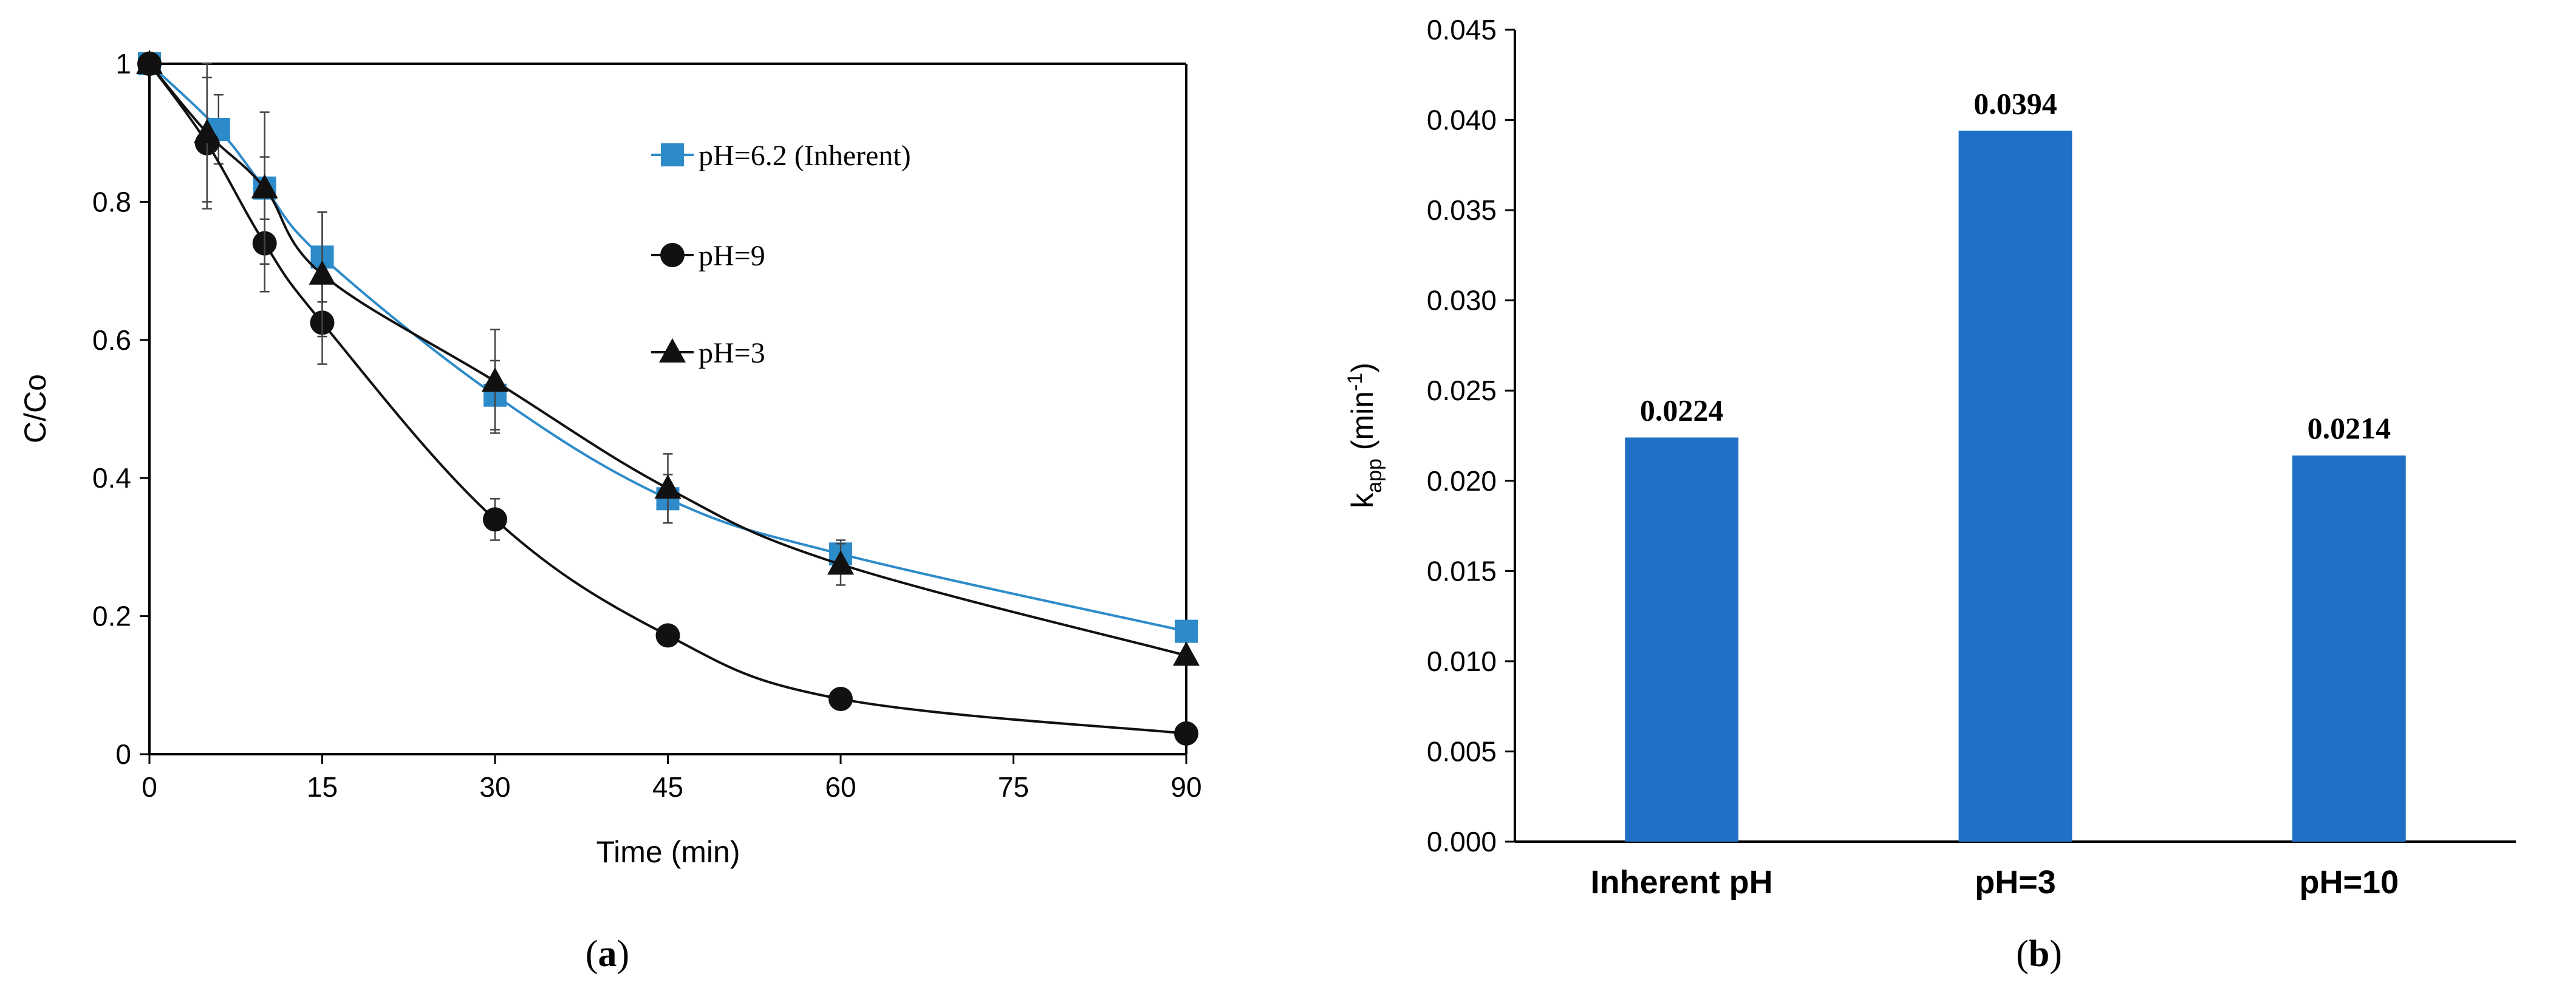  Describe the element at coordinates (1462, 120) in the screenshot. I see `y-tick-label: 0.040` at that location.